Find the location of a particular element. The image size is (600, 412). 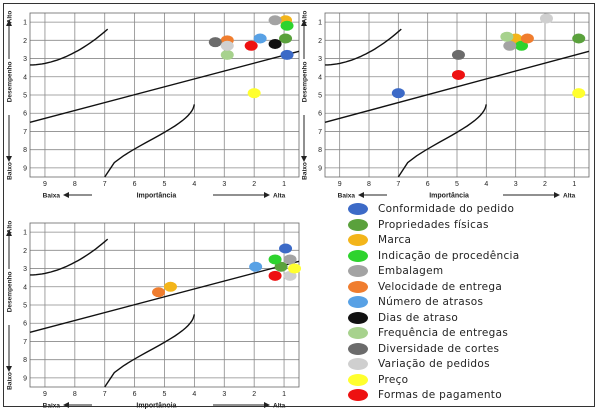

legend-label: Variação de pedidos is located at coordinates (434, 364).